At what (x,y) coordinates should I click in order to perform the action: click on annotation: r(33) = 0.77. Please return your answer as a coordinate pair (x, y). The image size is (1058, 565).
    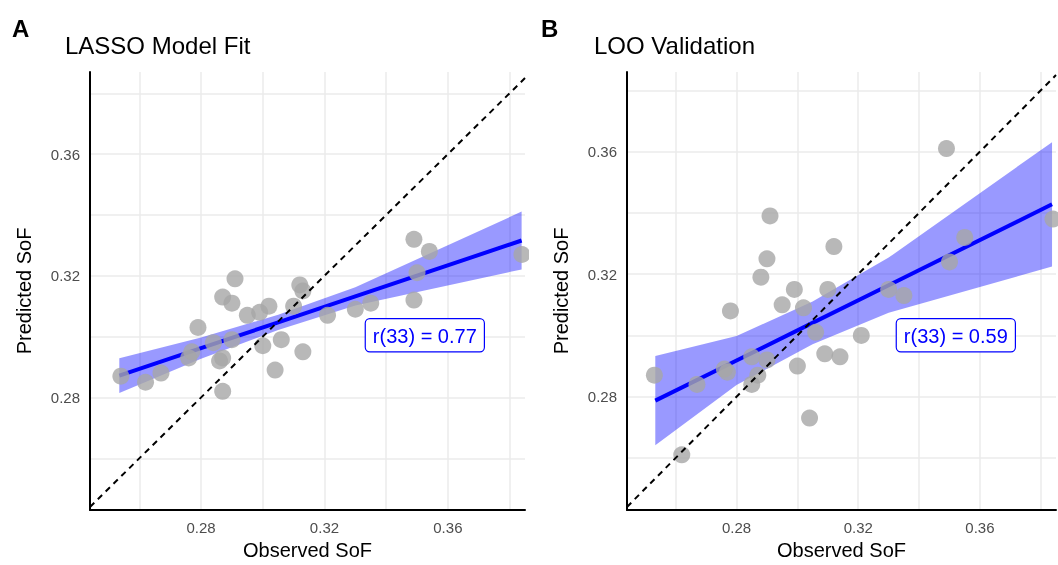
    Looking at the image, I should click on (424, 336).